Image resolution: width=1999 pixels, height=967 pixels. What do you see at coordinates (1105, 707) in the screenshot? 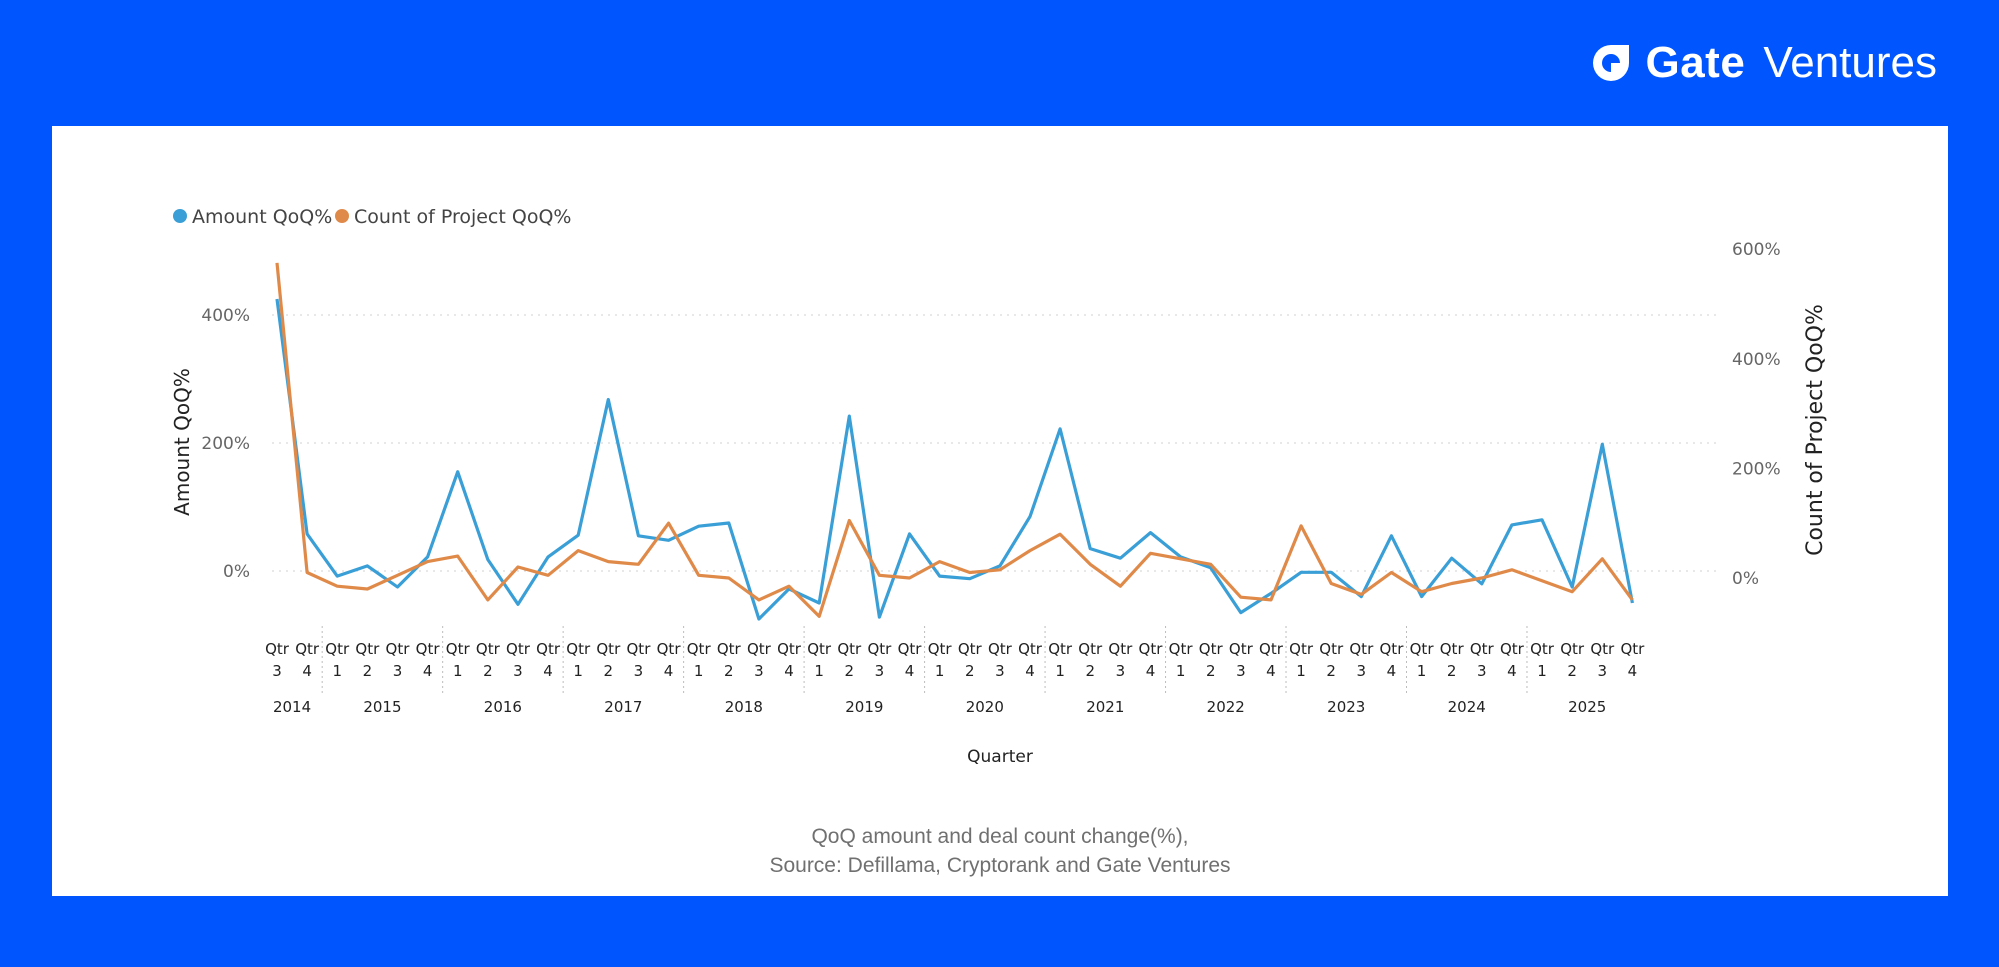
I see `x-tick-year: 2021` at bounding box center [1105, 707].